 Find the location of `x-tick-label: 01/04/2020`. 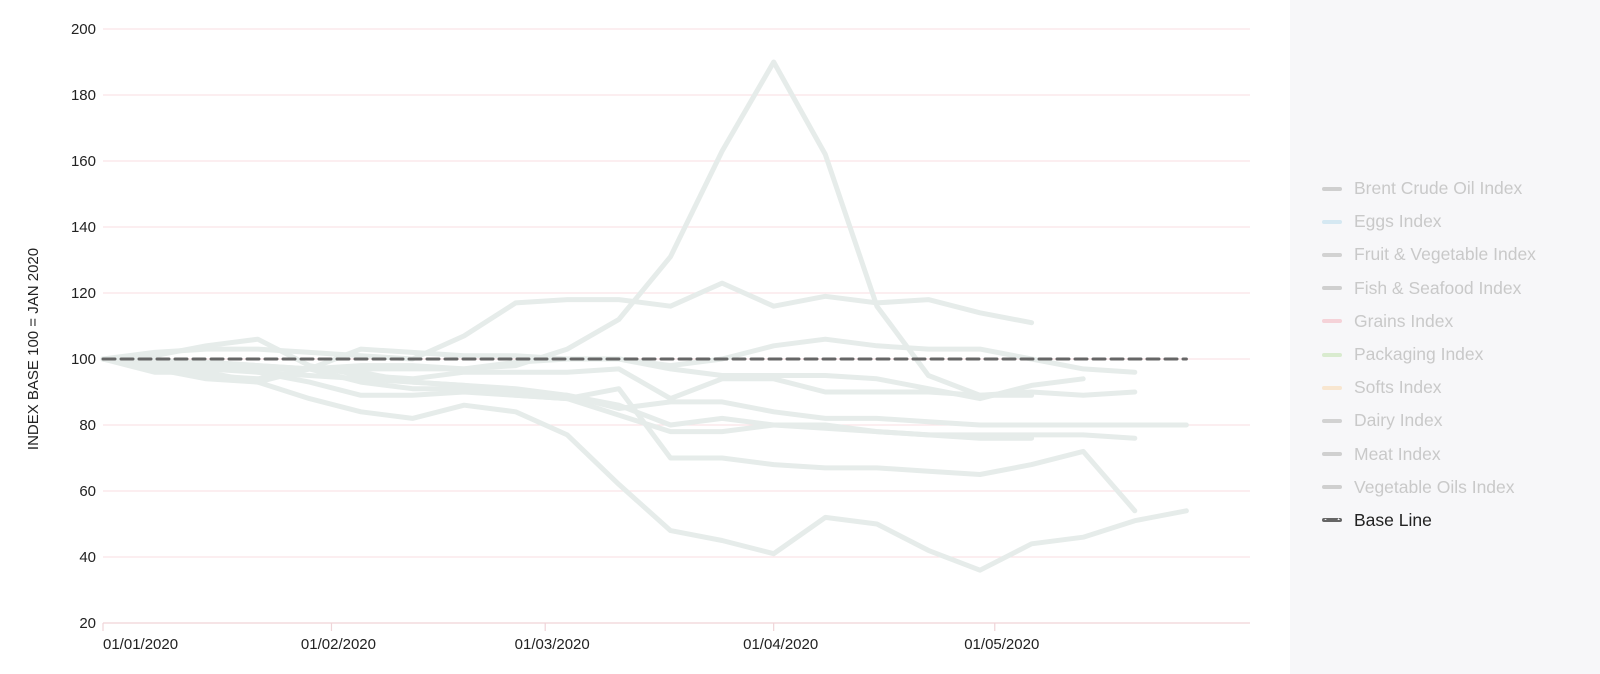

x-tick-label: 01/04/2020 is located at coordinates (780, 644).